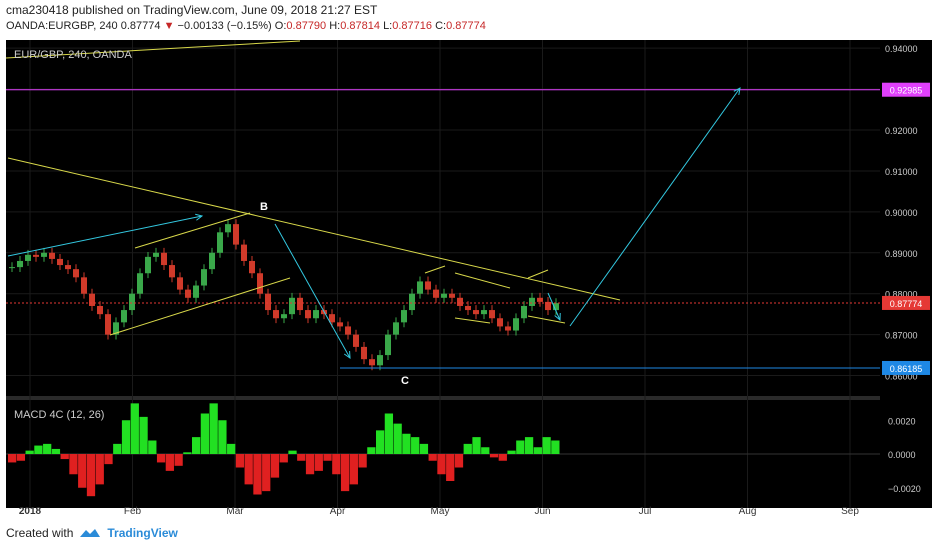 This screenshot has height=550, width=932. I want to click on created-with-label: Created with, so click(40, 533).